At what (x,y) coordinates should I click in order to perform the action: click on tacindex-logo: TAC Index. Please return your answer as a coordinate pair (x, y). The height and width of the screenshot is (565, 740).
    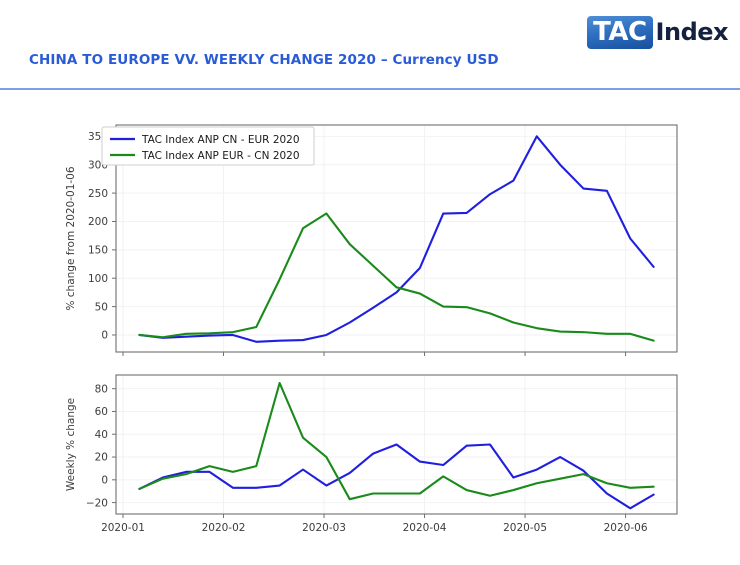
    Looking at the image, I should click on (658, 32).